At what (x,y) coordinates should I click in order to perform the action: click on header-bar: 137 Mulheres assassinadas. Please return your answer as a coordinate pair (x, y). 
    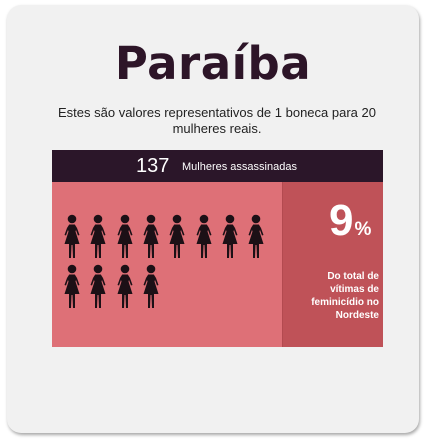
    Looking at the image, I should click on (217, 166).